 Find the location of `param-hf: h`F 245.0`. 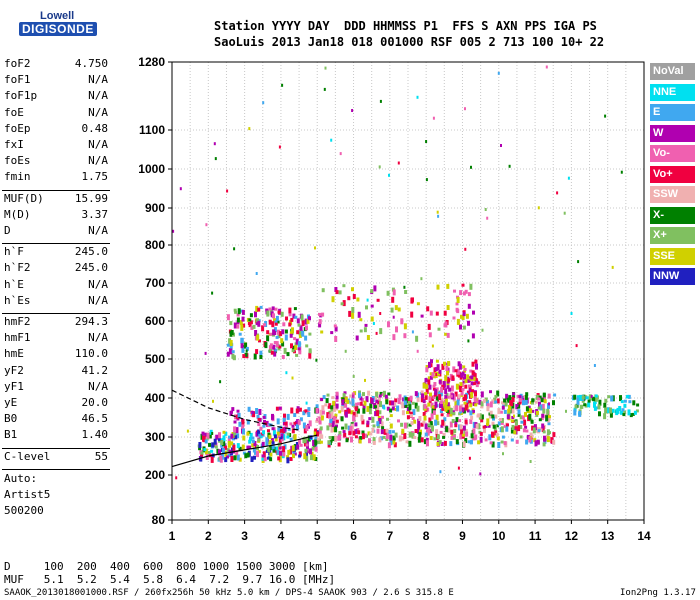

param-hf: h`F 245.0 is located at coordinates (56, 253).